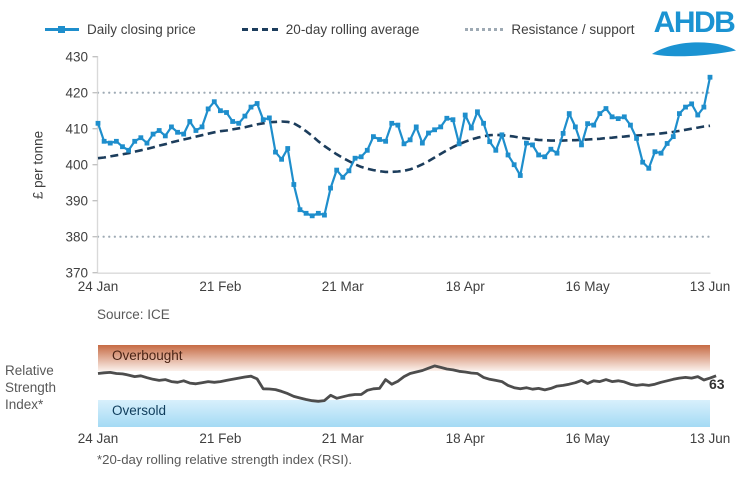  I want to click on source-note: Source: ICE, so click(133, 314).